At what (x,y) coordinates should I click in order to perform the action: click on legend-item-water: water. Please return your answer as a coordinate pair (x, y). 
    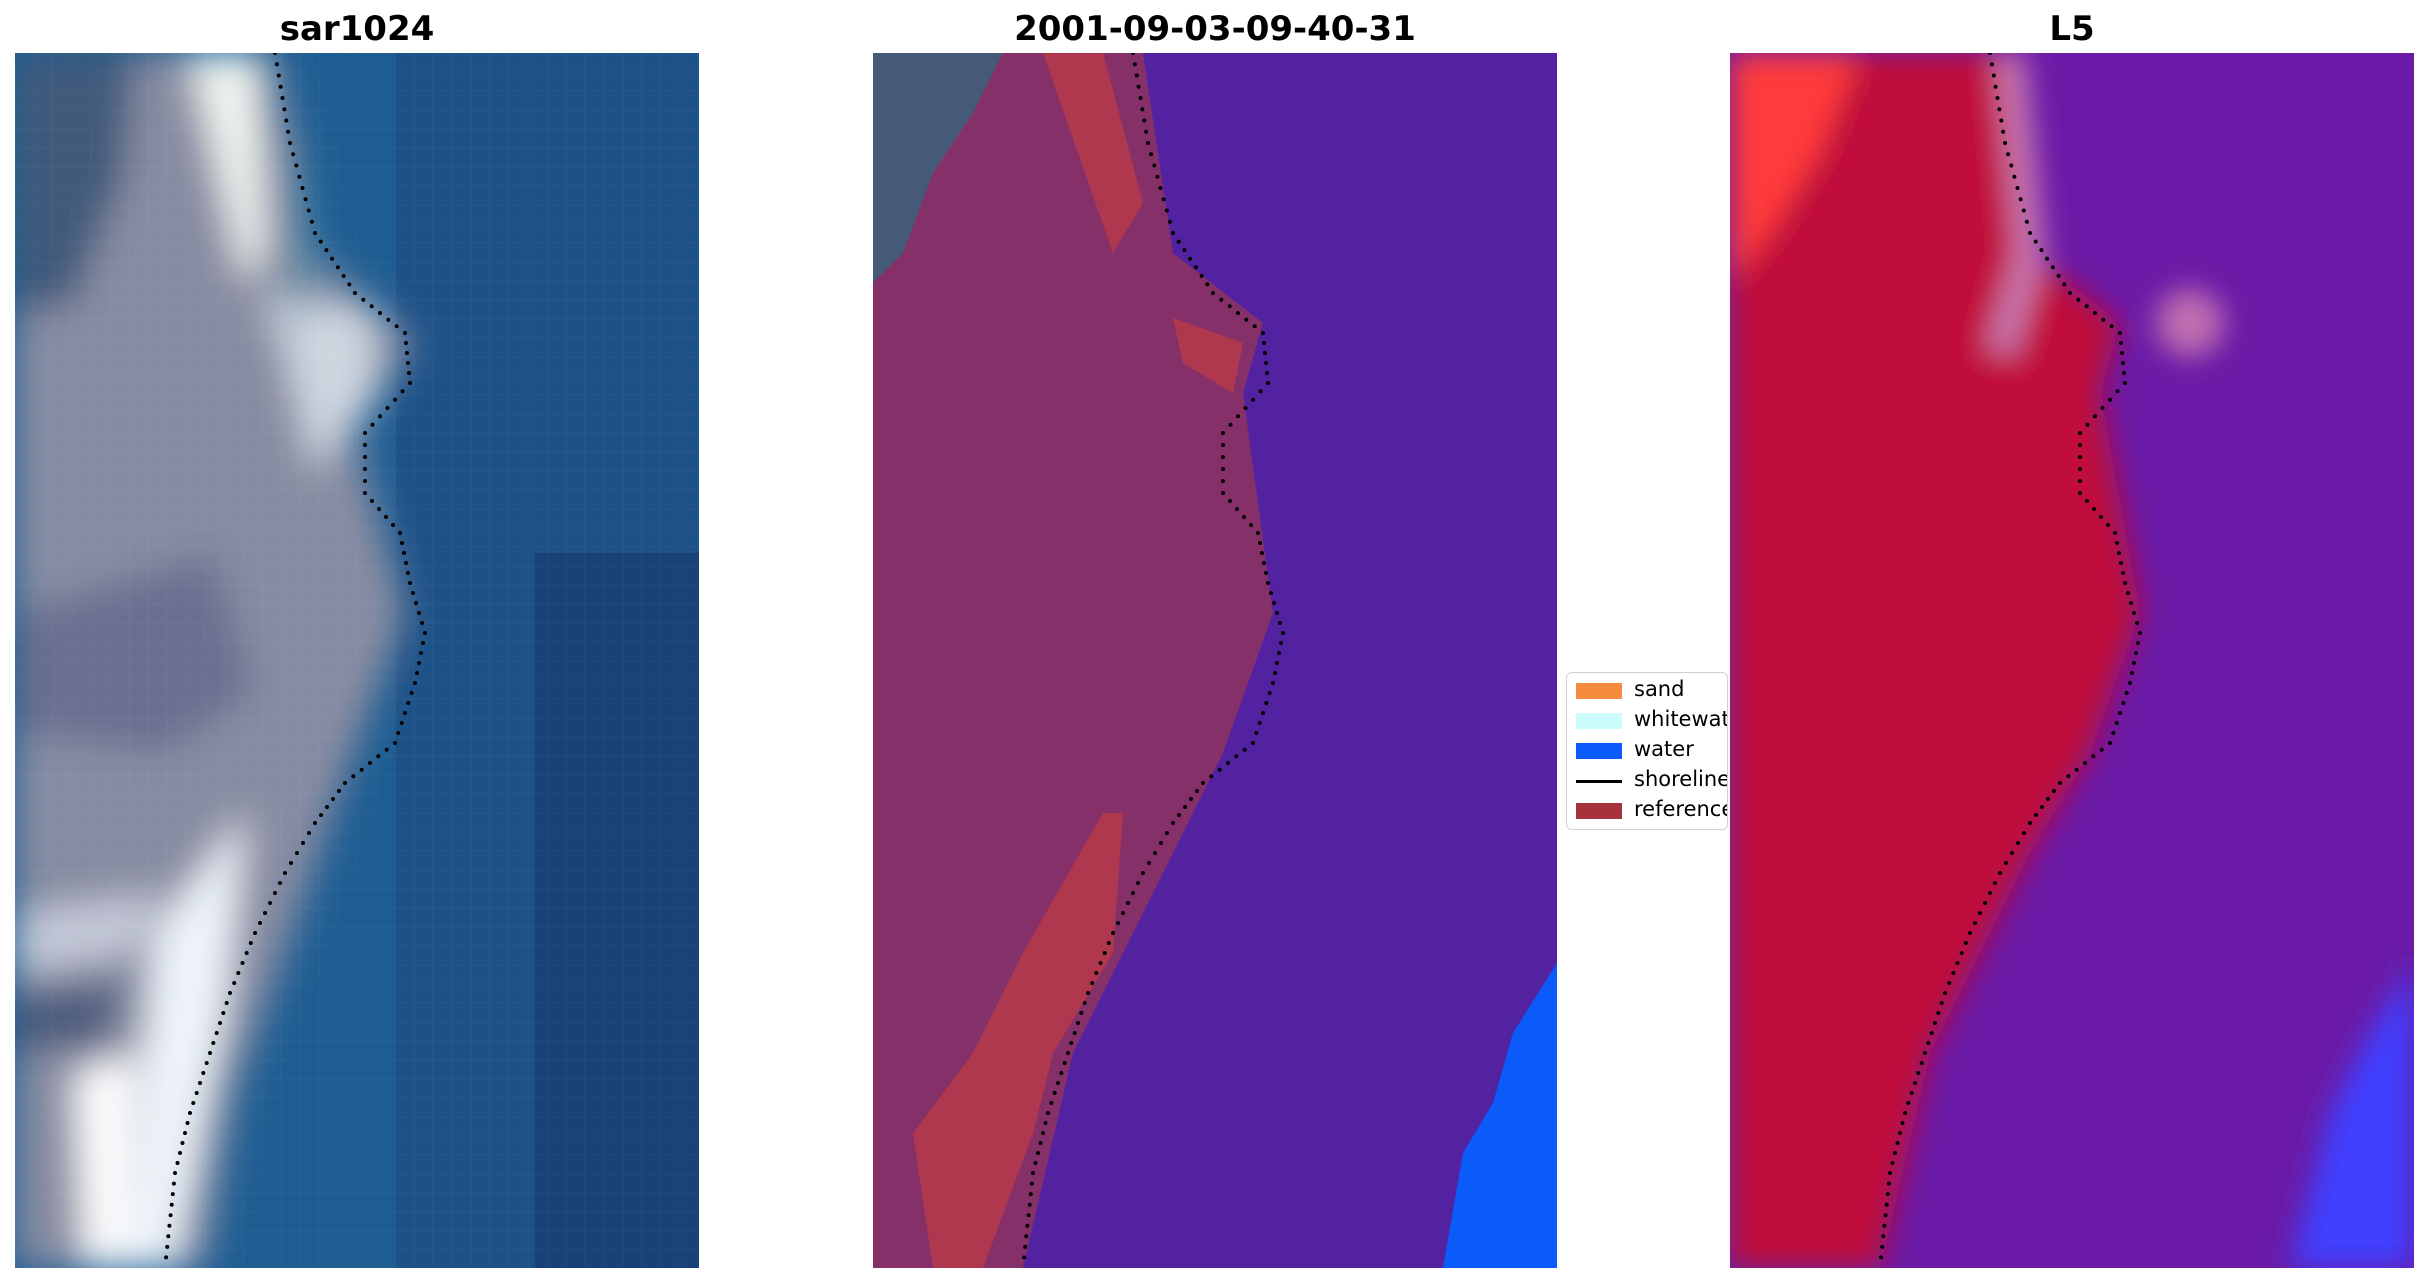
    Looking at the image, I should click on (1647, 750).